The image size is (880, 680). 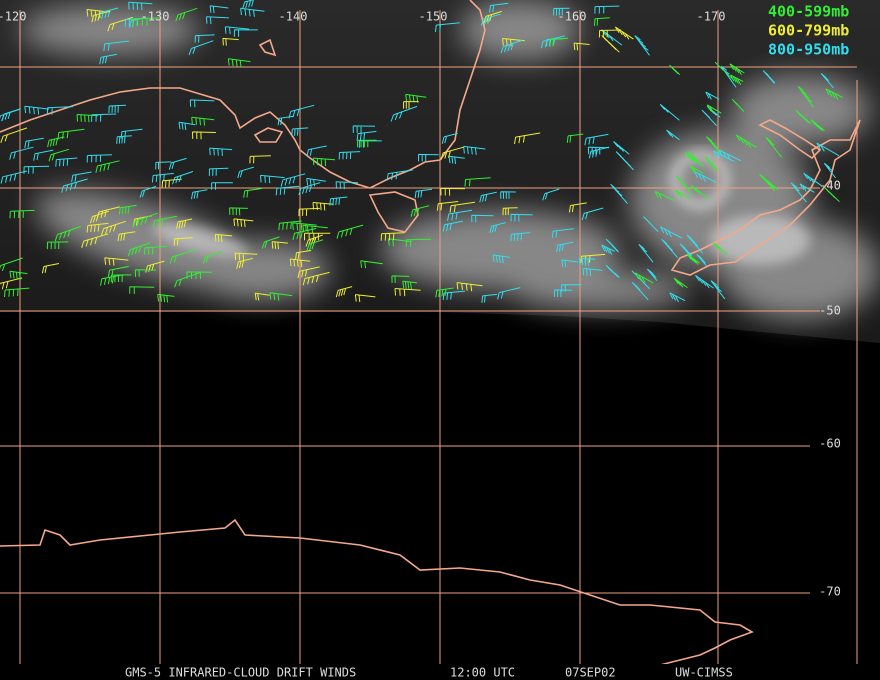 I want to click on longitude-label: -160, so click(x=572, y=17).